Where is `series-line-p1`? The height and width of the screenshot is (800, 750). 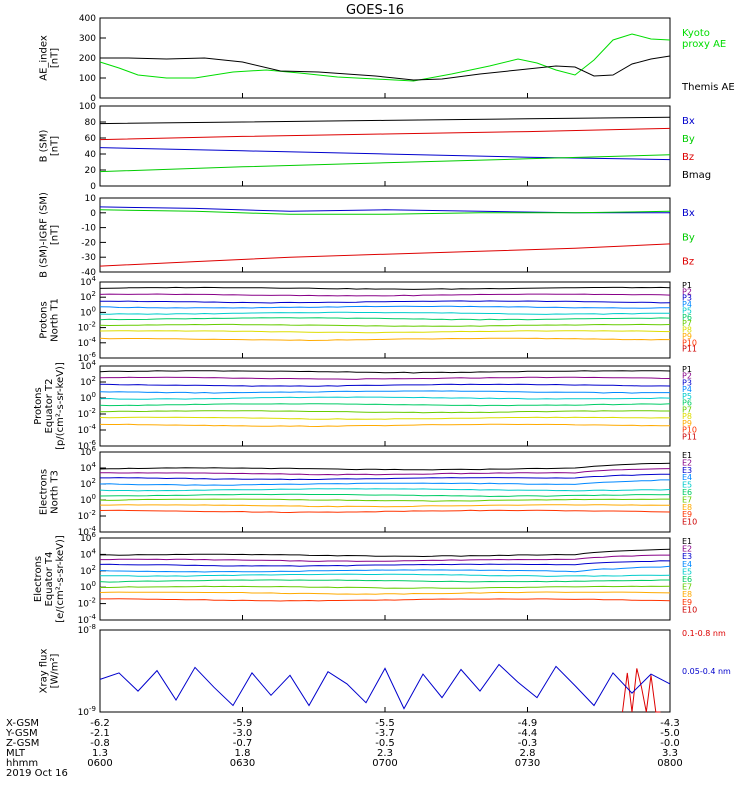 series-line-p1 is located at coordinates (385, 288).